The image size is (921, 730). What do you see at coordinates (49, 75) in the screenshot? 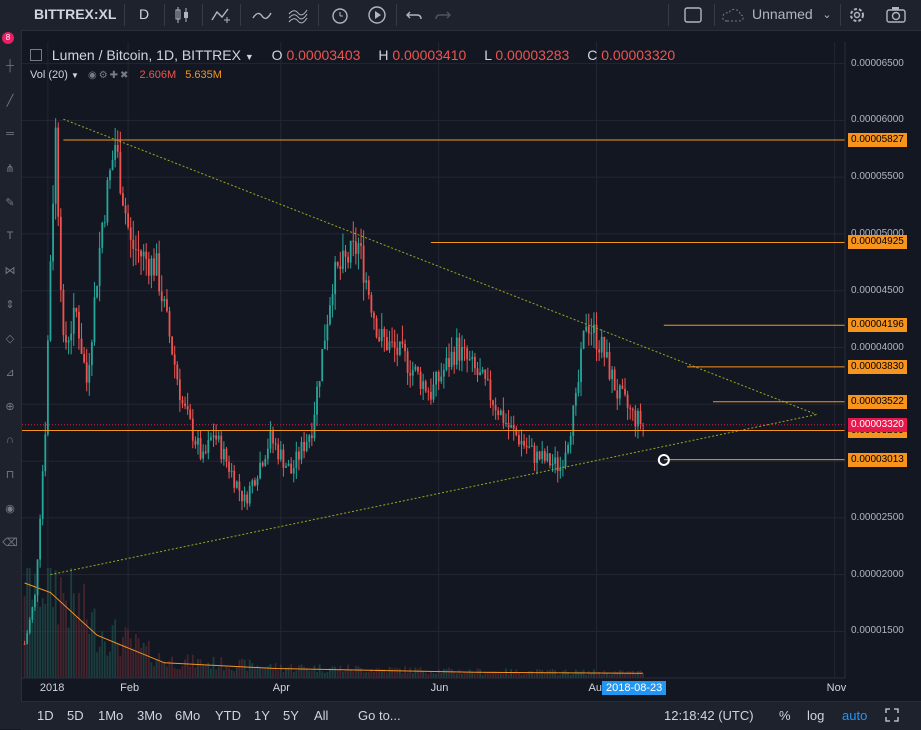
I see `volume-indicator-name: Vol (20)` at bounding box center [49, 75].